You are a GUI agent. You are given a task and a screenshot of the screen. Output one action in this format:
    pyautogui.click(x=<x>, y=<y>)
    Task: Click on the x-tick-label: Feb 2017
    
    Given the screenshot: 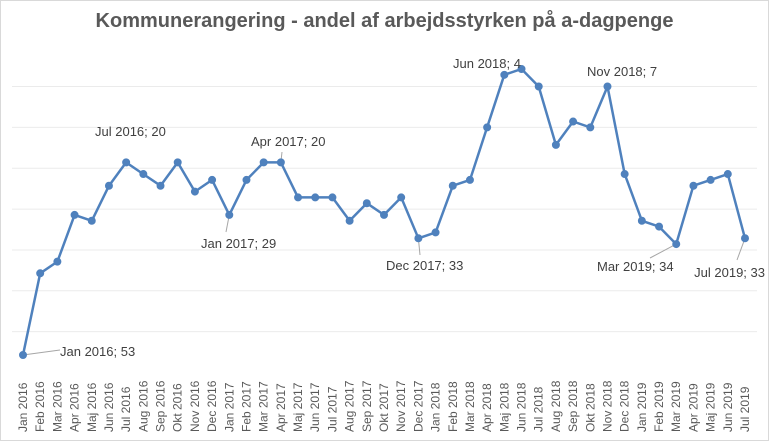 What is the action you would take?
    pyautogui.click(x=246, y=406)
    